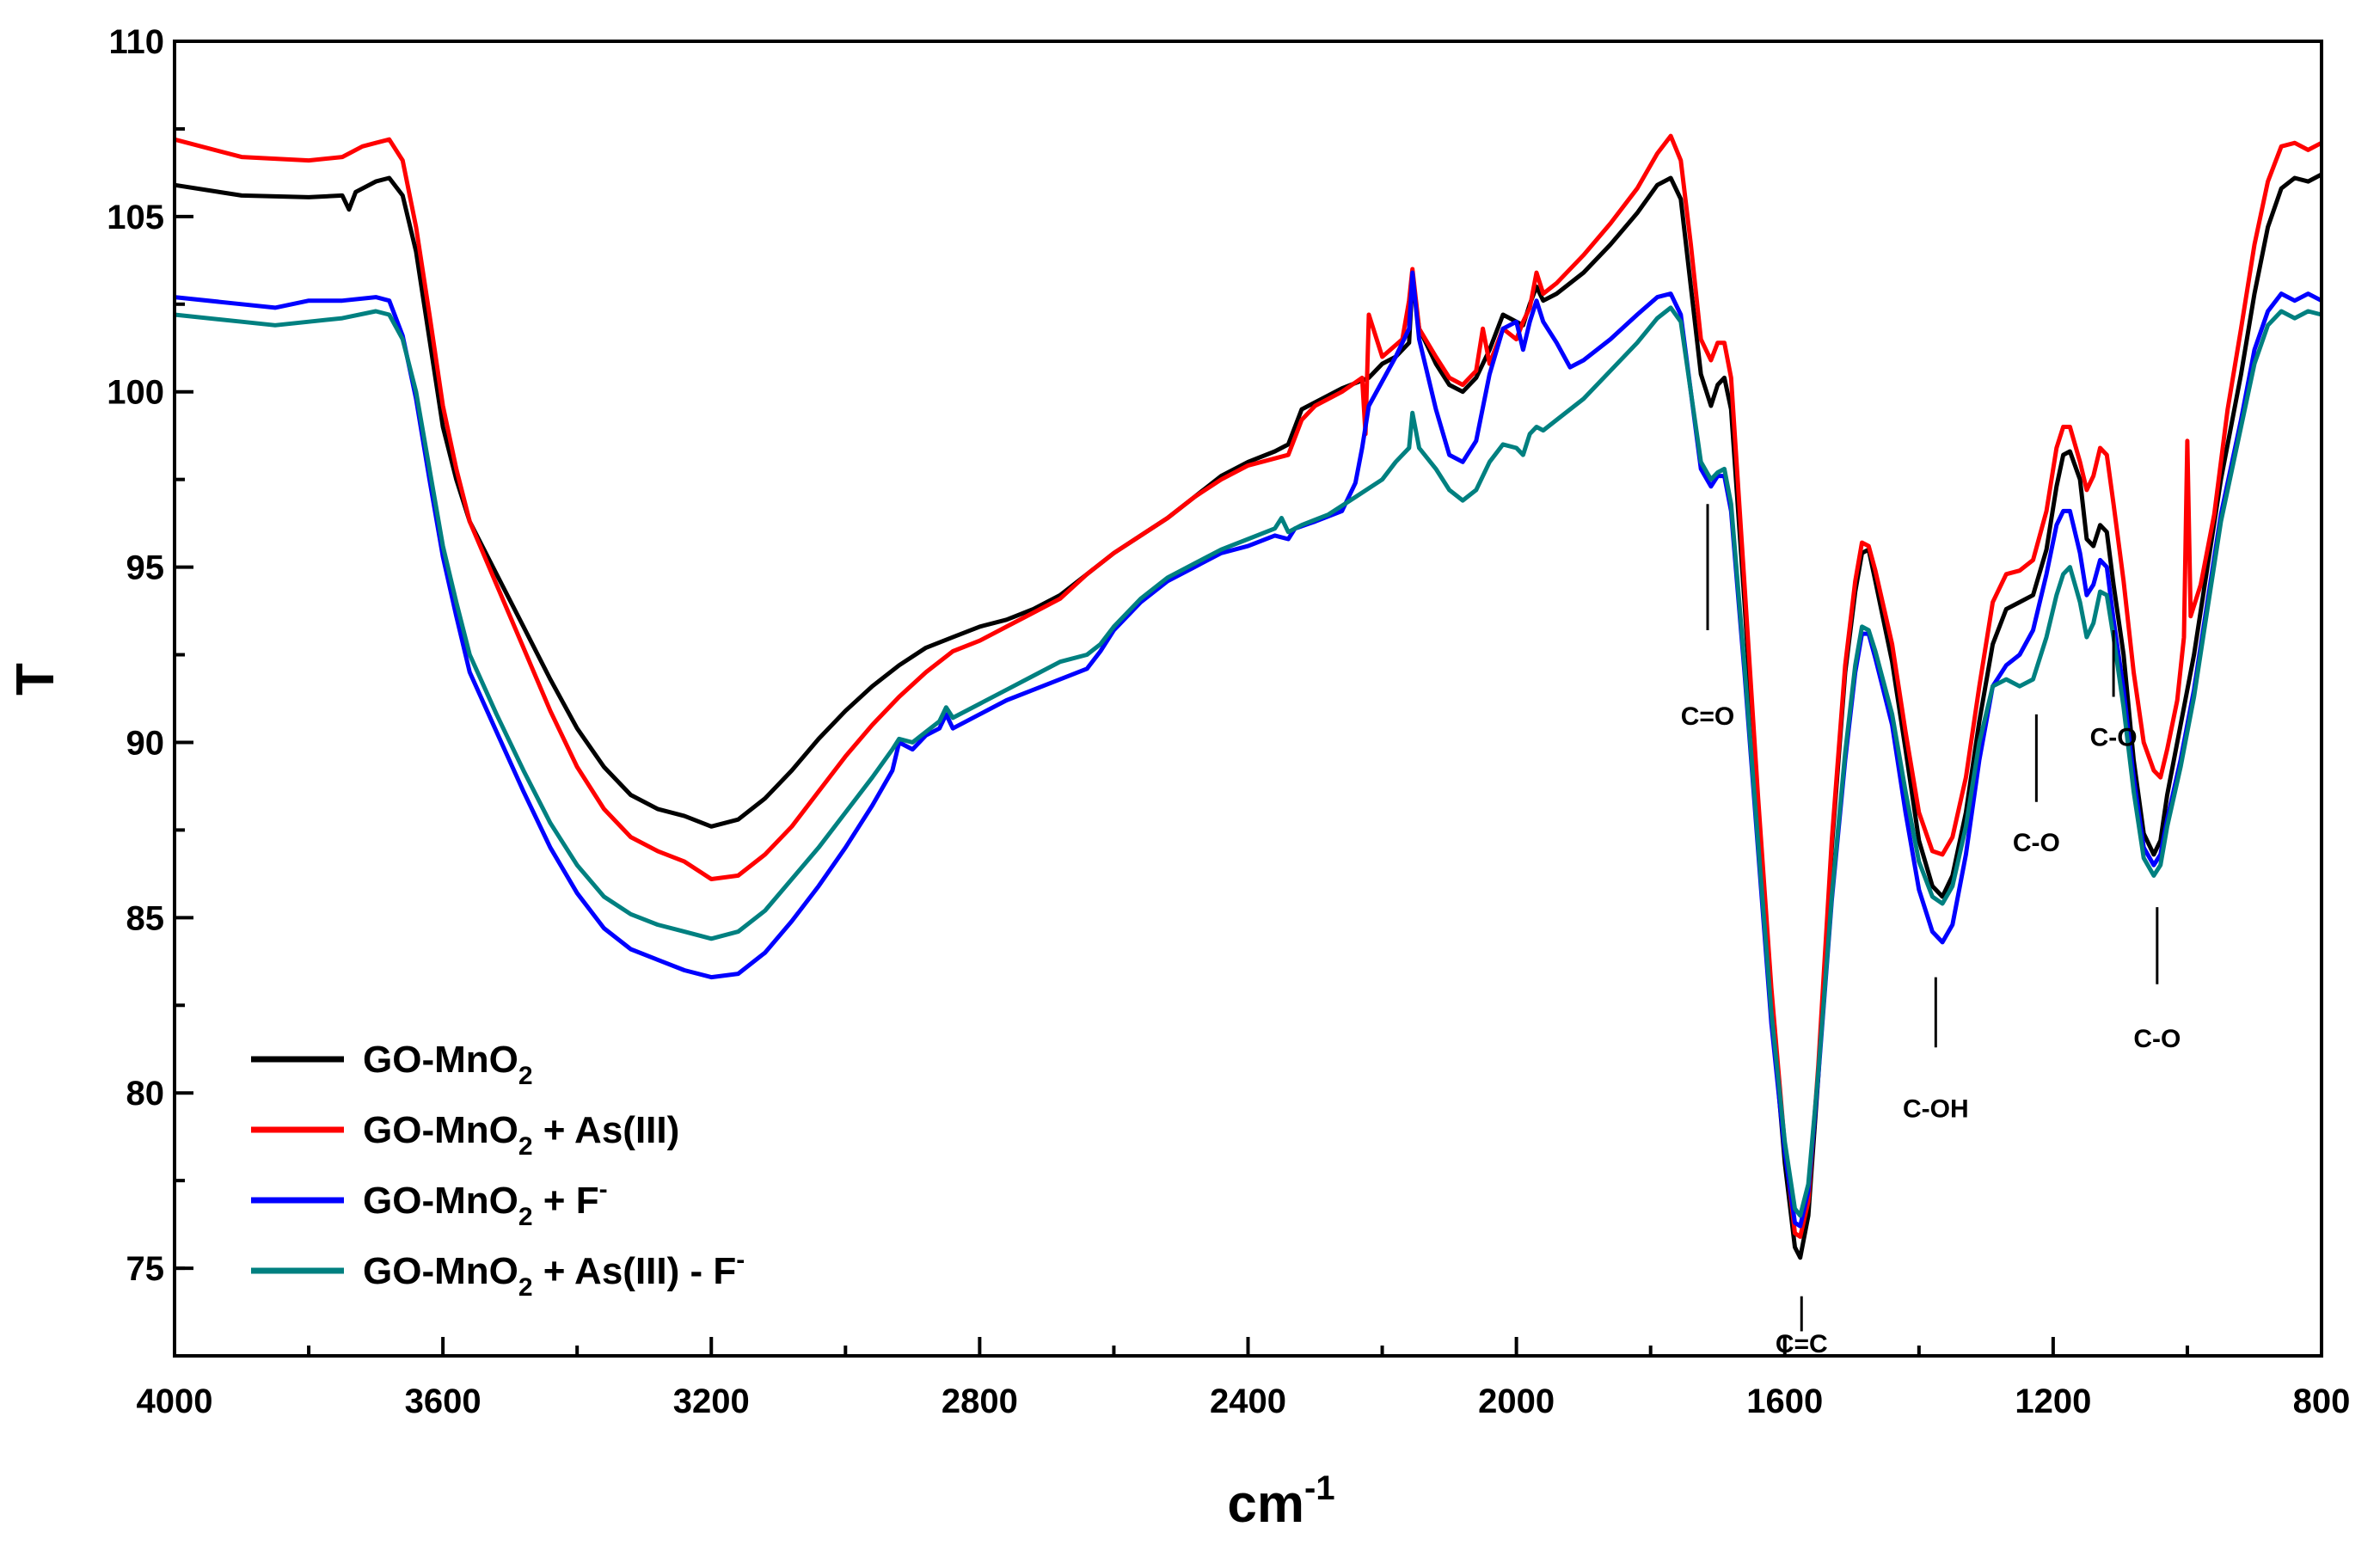 Image resolution: width=2380 pixels, height=1545 pixels. Describe the element at coordinates (136, 42) in the screenshot. I see `y-tick-label: 110` at that location.